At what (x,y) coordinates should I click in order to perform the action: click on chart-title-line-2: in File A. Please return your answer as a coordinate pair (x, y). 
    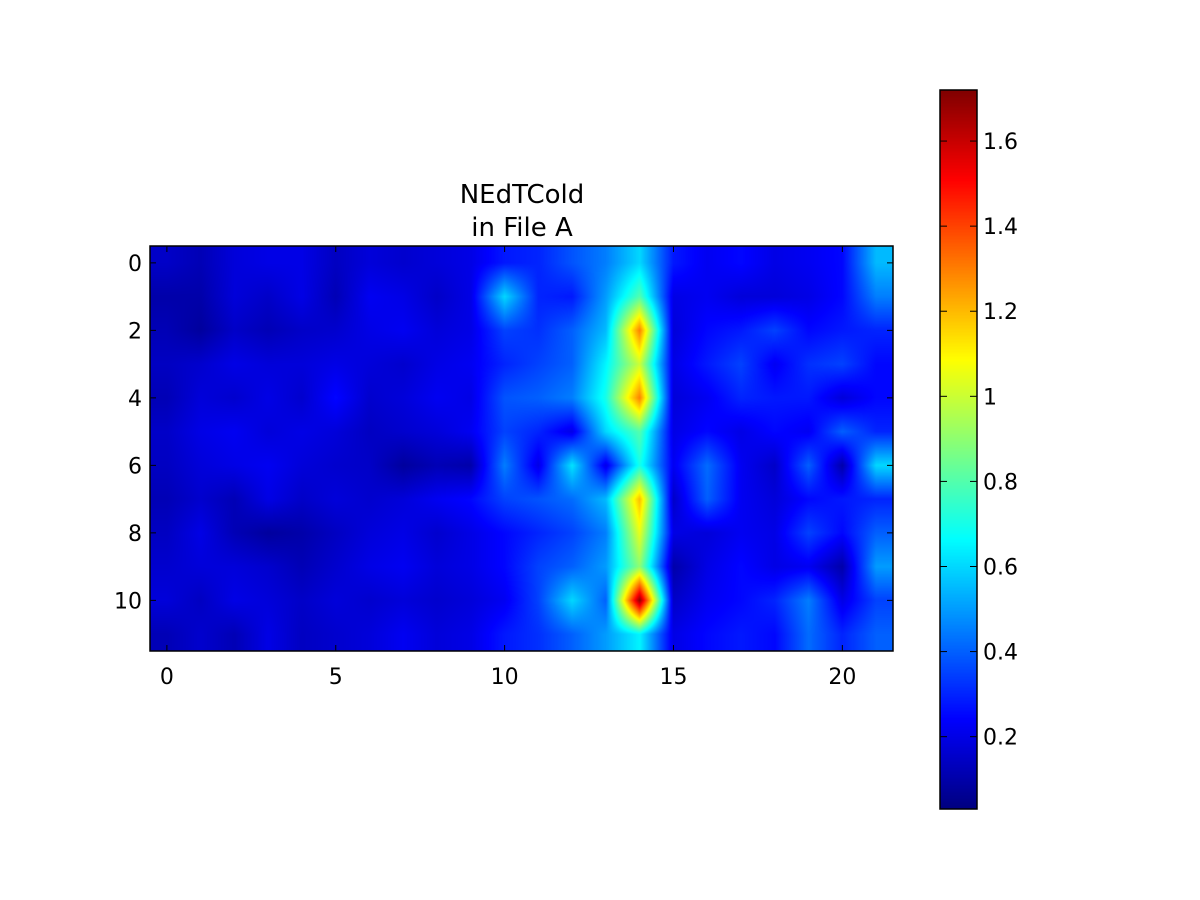
    Looking at the image, I should click on (522, 228).